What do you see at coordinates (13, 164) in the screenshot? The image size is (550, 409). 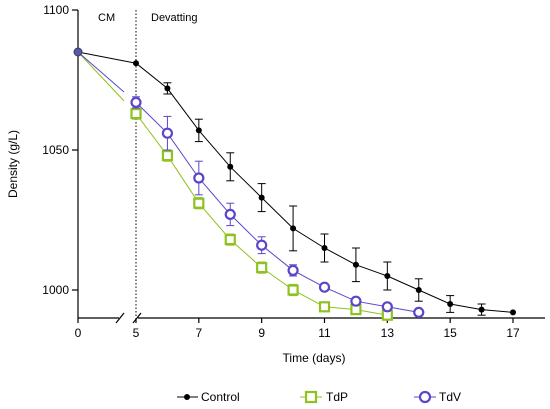 I see `y-axis-label: Density (g/L)` at bounding box center [13, 164].